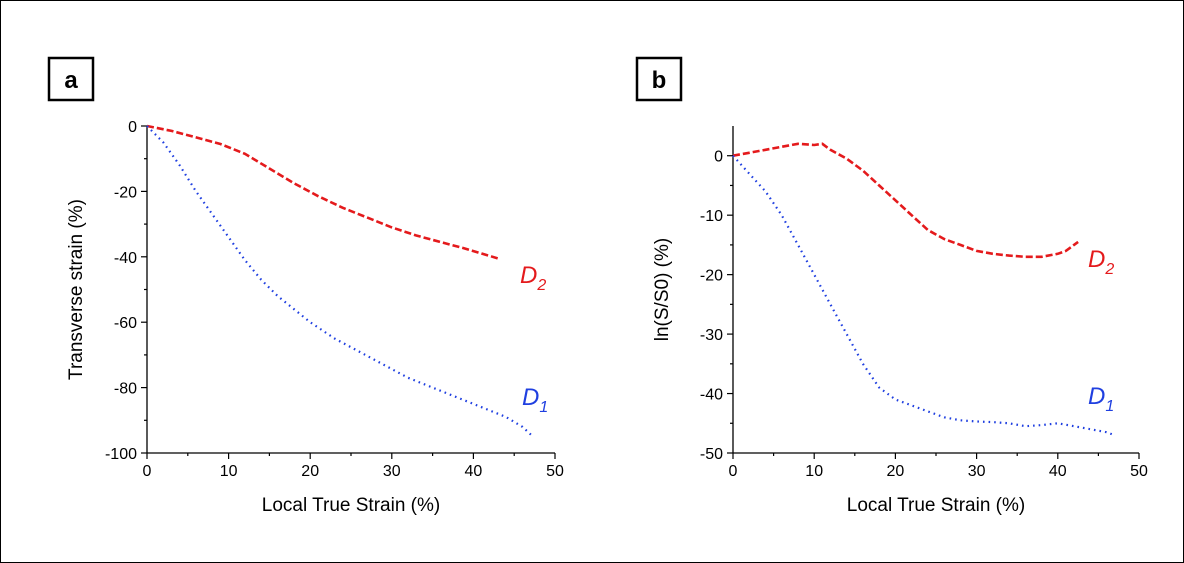 The height and width of the screenshot is (563, 1184). What do you see at coordinates (322, 192) in the screenshot?
I see `series-line-a-d2` at bounding box center [322, 192].